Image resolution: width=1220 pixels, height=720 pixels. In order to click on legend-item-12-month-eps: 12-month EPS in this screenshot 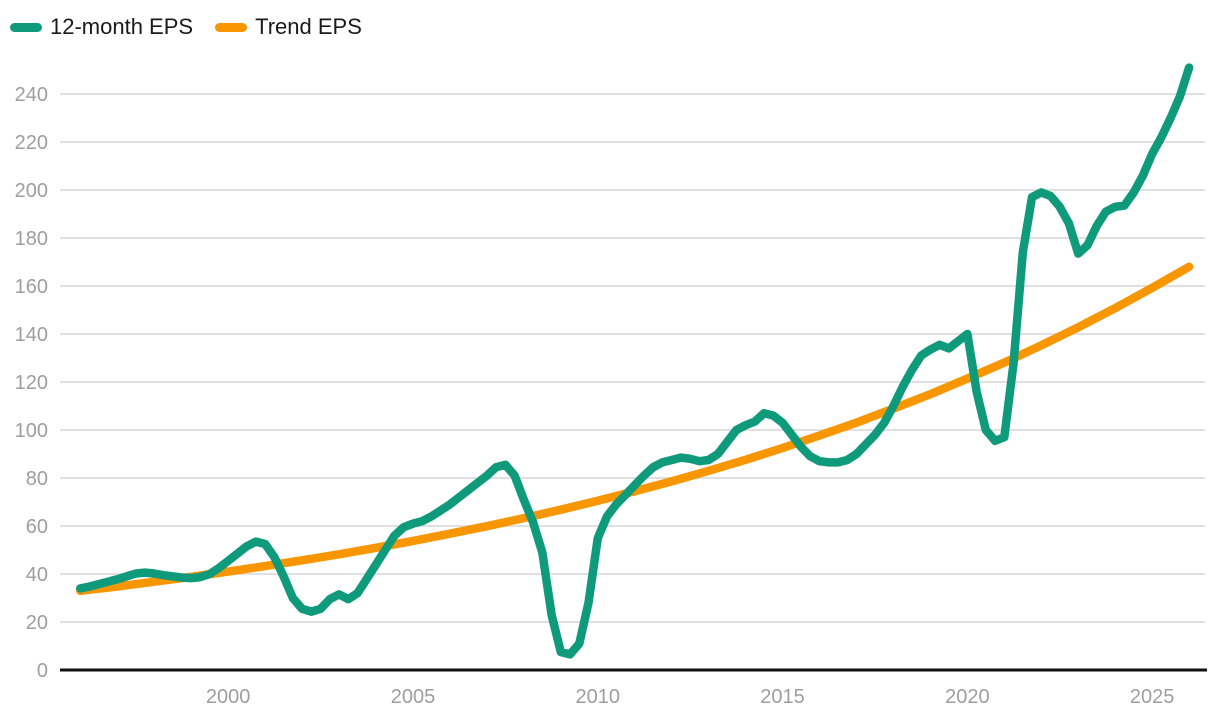, I will do `click(101, 27)`.